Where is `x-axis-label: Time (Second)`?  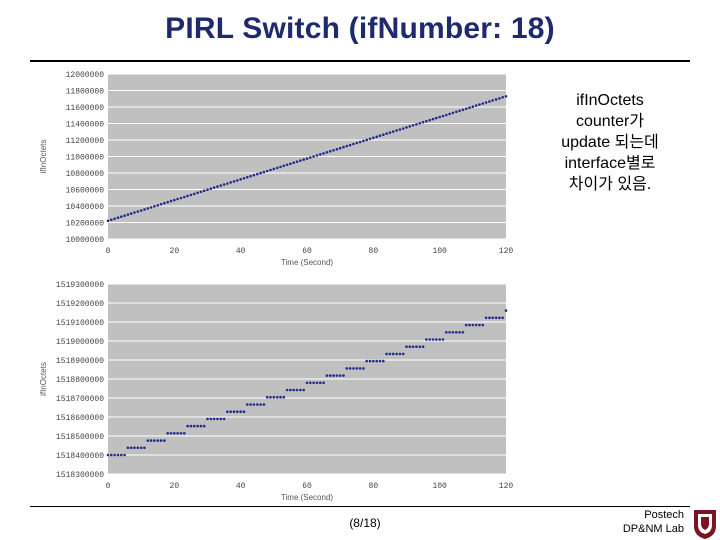 x-axis-label: Time (Second) is located at coordinates (307, 497).